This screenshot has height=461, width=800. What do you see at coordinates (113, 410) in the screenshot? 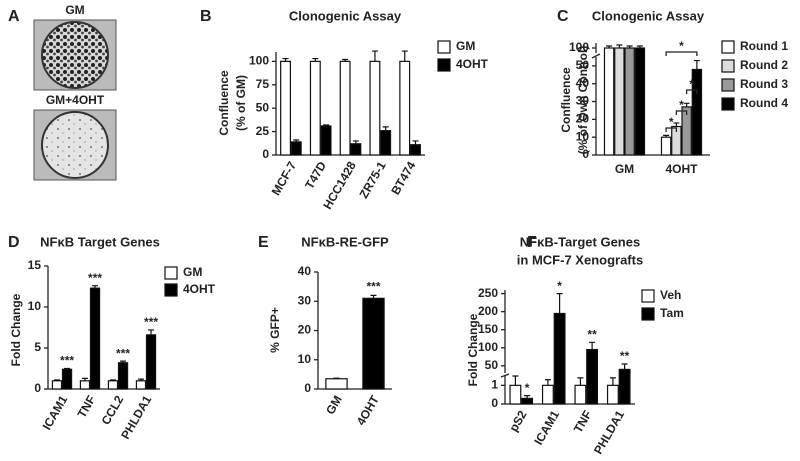
I see `x-tick-label: CCL2` at bounding box center [113, 410].